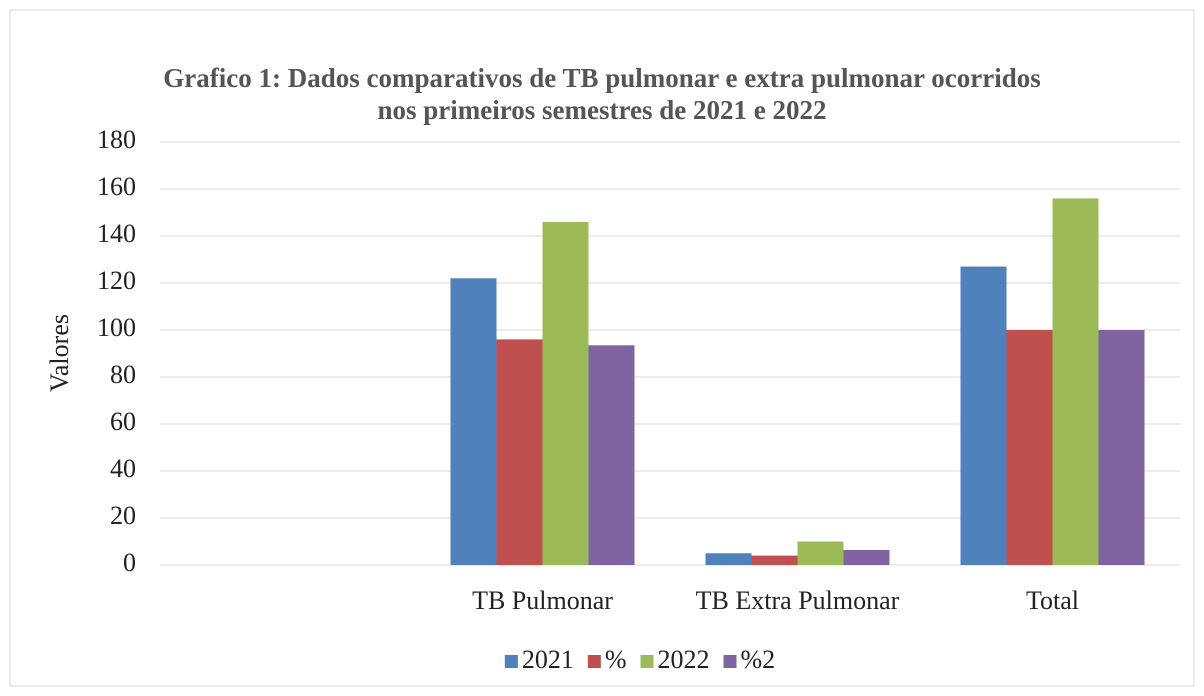 The height and width of the screenshot is (696, 1204). What do you see at coordinates (116, 327) in the screenshot?
I see `y-tick-label: 100` at bounding box center [116, 327].